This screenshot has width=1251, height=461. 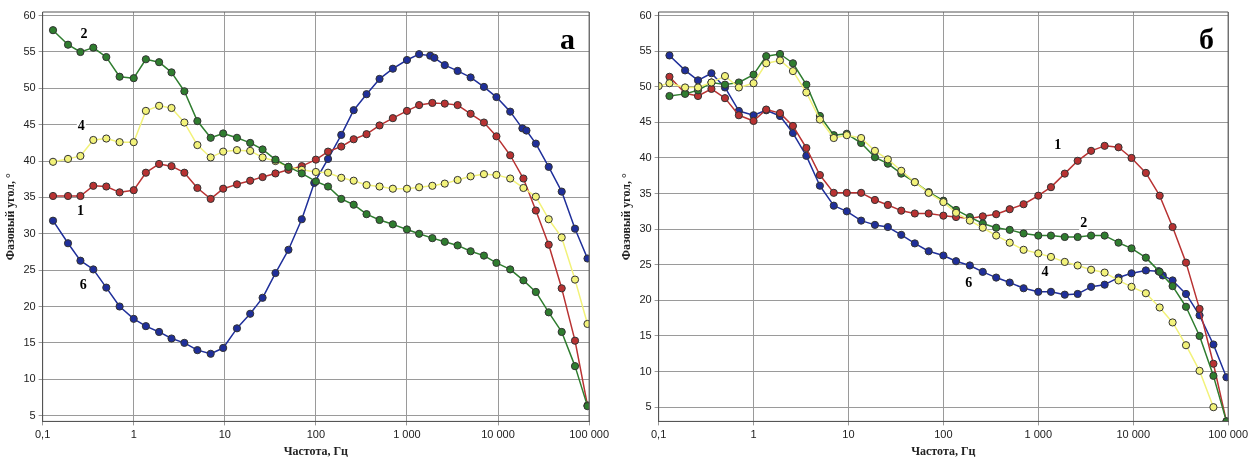 I want to click on annotation: а, so click(x=568, y=38).